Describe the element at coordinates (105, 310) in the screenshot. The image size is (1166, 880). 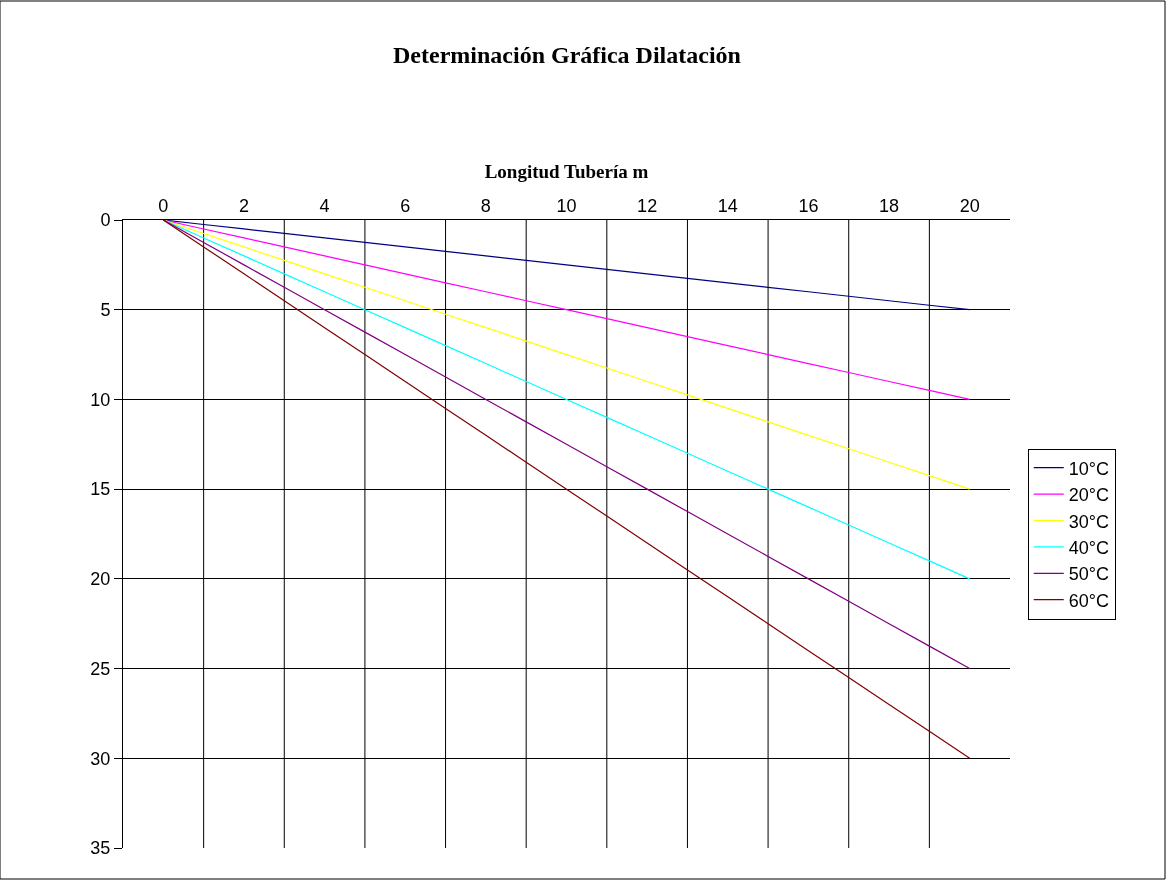
I see `y-tick-label: 5` at that location.